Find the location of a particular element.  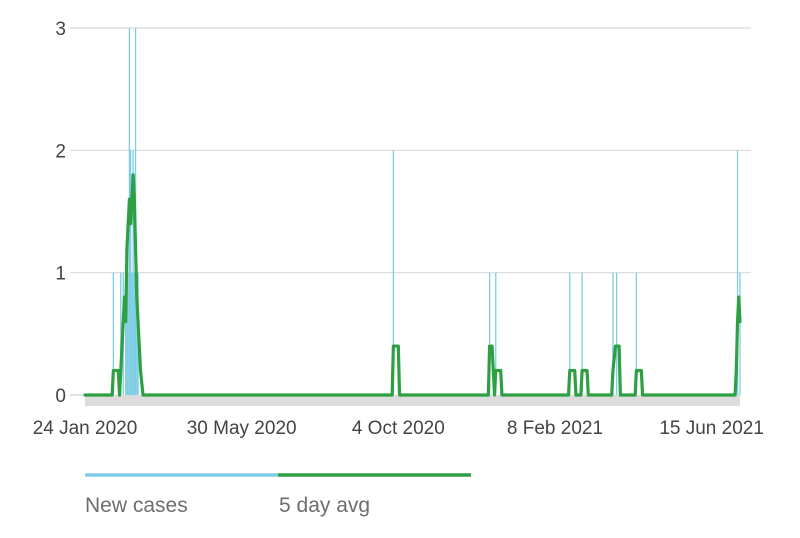

x-axis-band is located at coordinates (405, 400).